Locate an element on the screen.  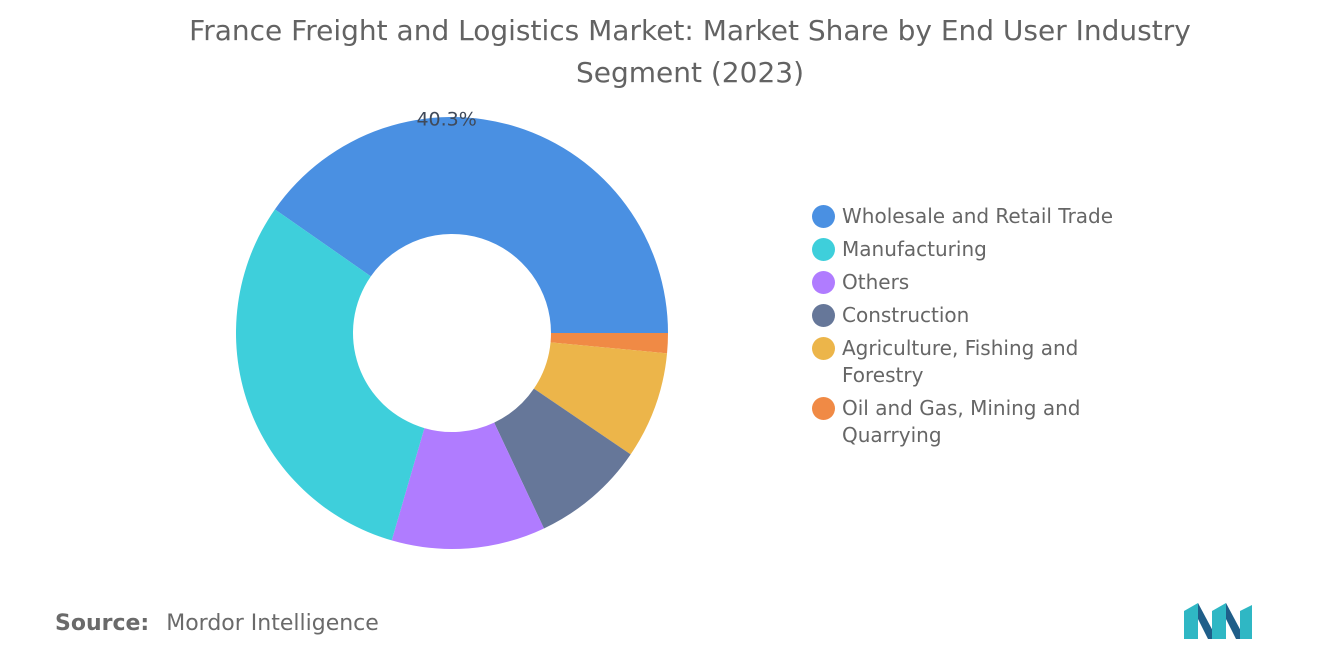
legend-item-manufacturing: Manufacturing is located at coordinates (987, 249).